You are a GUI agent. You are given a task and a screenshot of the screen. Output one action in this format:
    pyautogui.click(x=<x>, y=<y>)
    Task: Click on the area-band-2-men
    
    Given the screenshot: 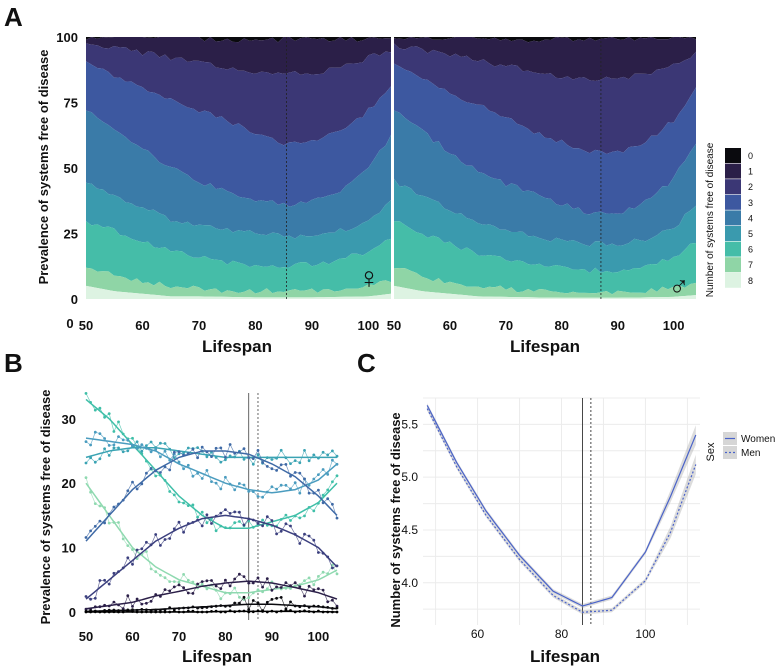 What is the action you would take?
    pyautogui.click(x=545, y=98)
    